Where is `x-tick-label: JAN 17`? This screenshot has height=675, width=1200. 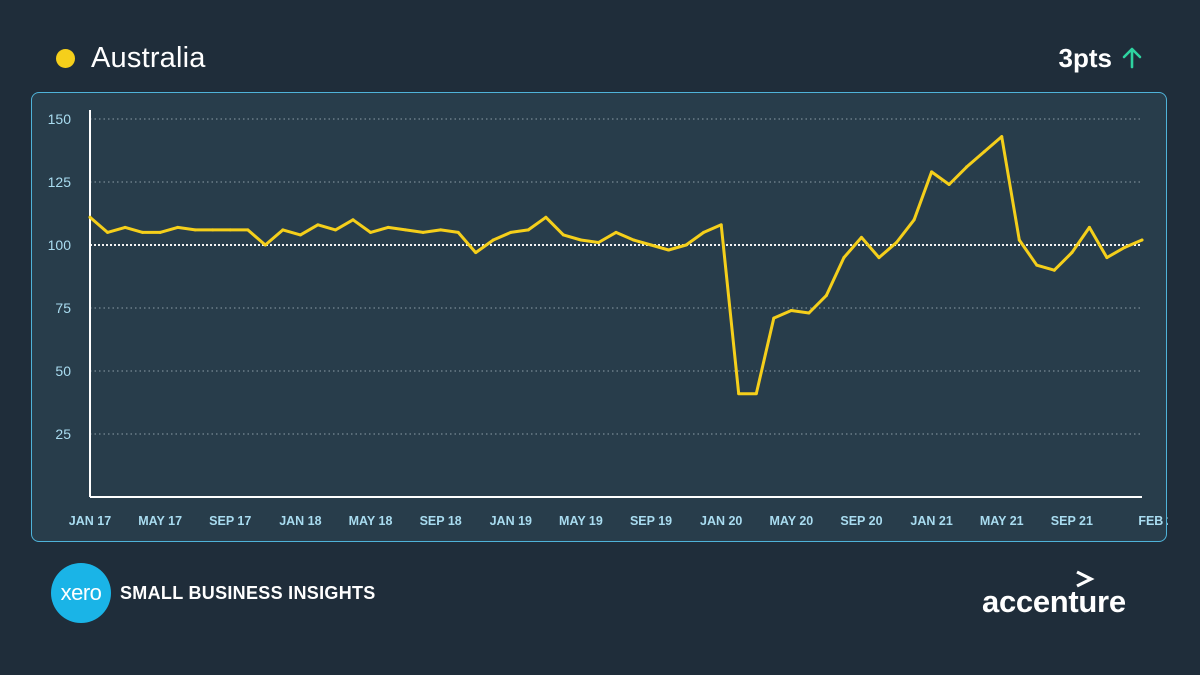
x-tick-label: JAN 17 is located at coordinates (90, 521).